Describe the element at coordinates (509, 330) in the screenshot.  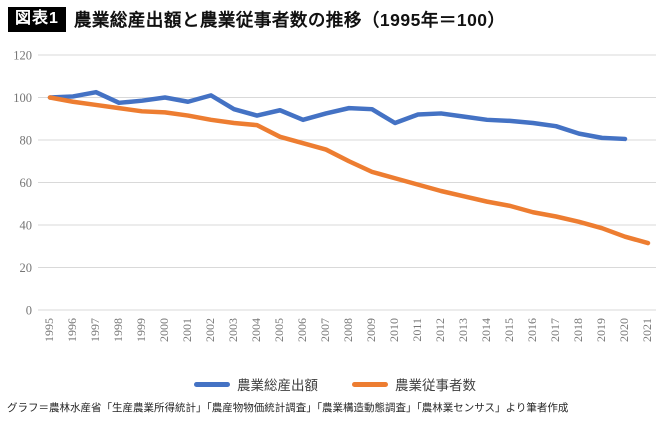
I see `x-tick-label: 2015` at that location.